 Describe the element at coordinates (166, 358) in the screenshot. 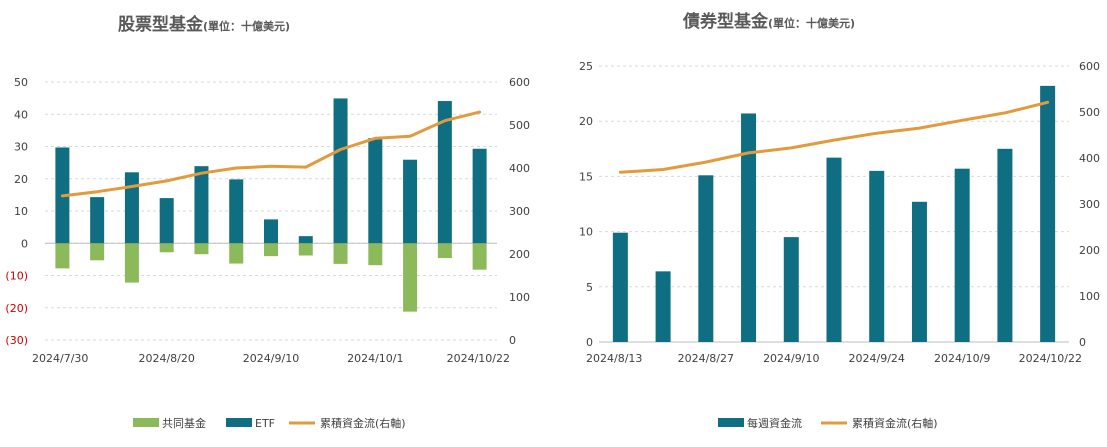

I see `x-axis-tick-label: 2024/8/20` at that location.